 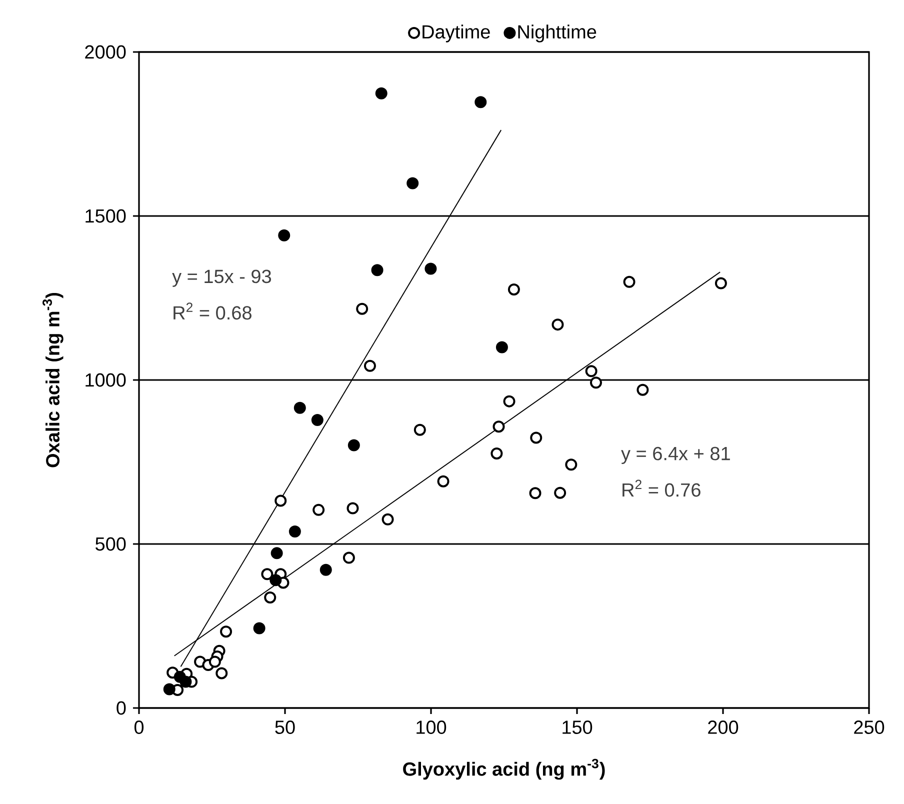 I want to click on annotation: R$^{2}$ = 0.68, so click(x=213, y=311).